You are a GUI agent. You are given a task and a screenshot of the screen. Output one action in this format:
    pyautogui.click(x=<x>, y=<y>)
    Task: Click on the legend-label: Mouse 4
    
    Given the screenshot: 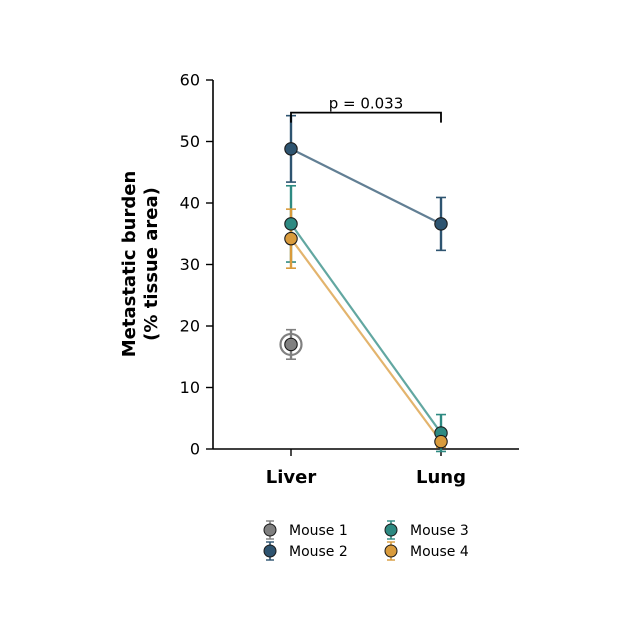 What is the action you would take?
    pyautogui.click(x=439, y=552)
    